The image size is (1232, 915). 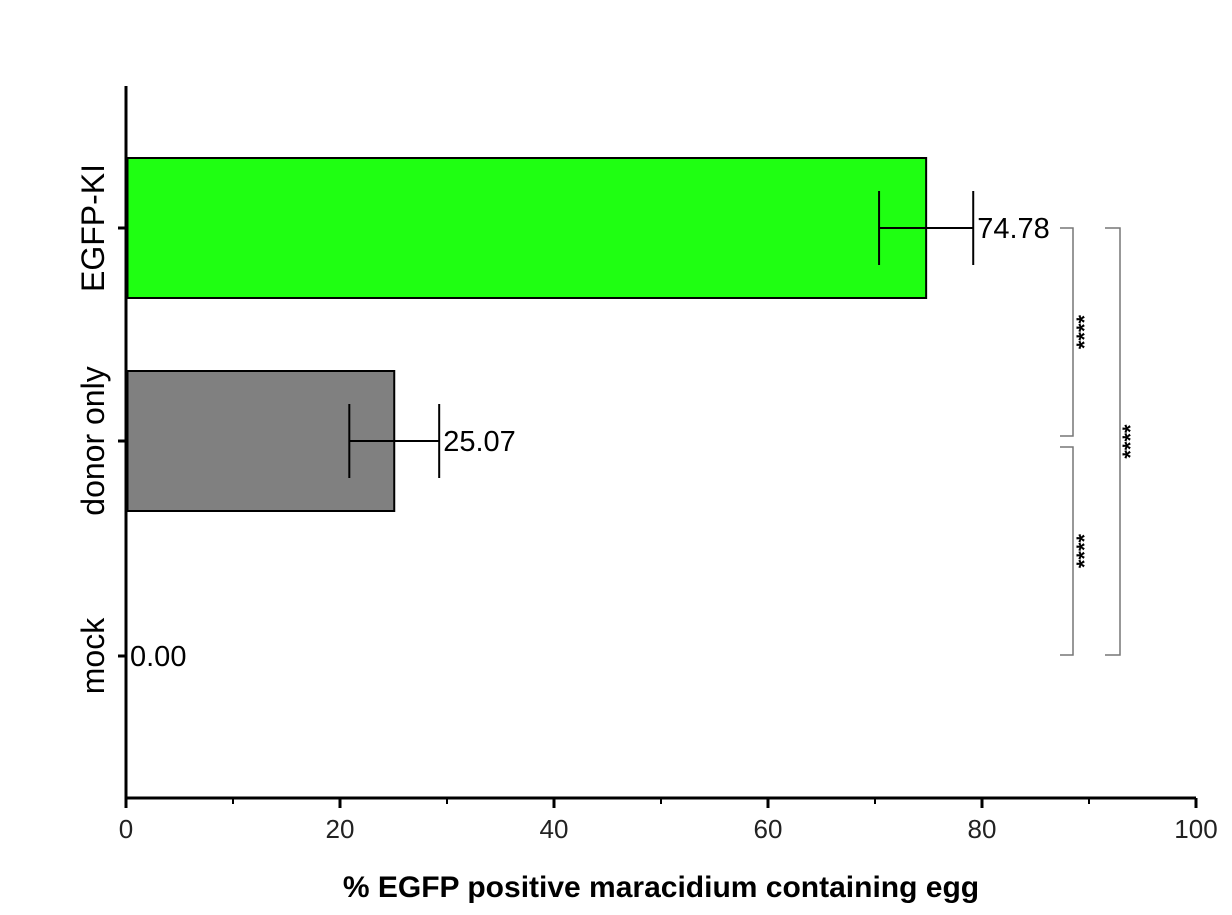 What do you see at coordinates (1113, 441) in the screenshot?
I see `significance-bracket-egfp-ki-vs-mock` at bounding box center [1113, 441].